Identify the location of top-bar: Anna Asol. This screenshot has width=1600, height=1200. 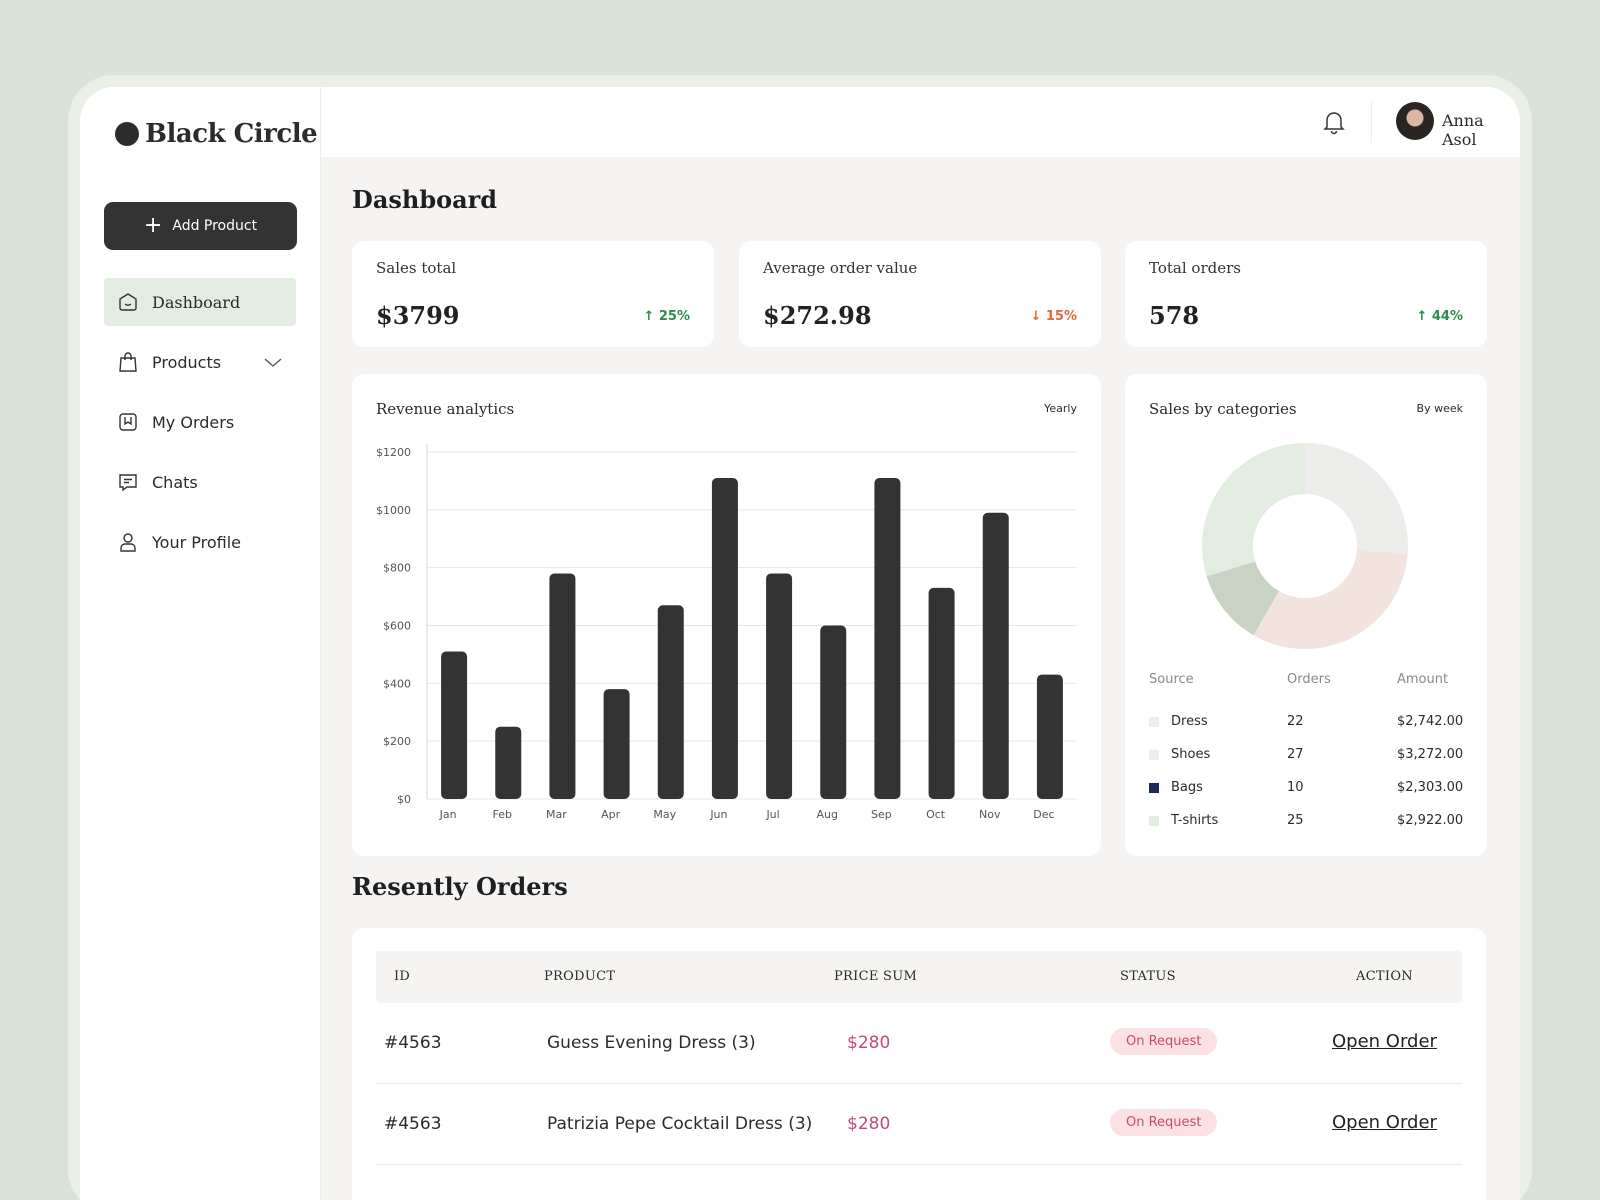
(920, 122).